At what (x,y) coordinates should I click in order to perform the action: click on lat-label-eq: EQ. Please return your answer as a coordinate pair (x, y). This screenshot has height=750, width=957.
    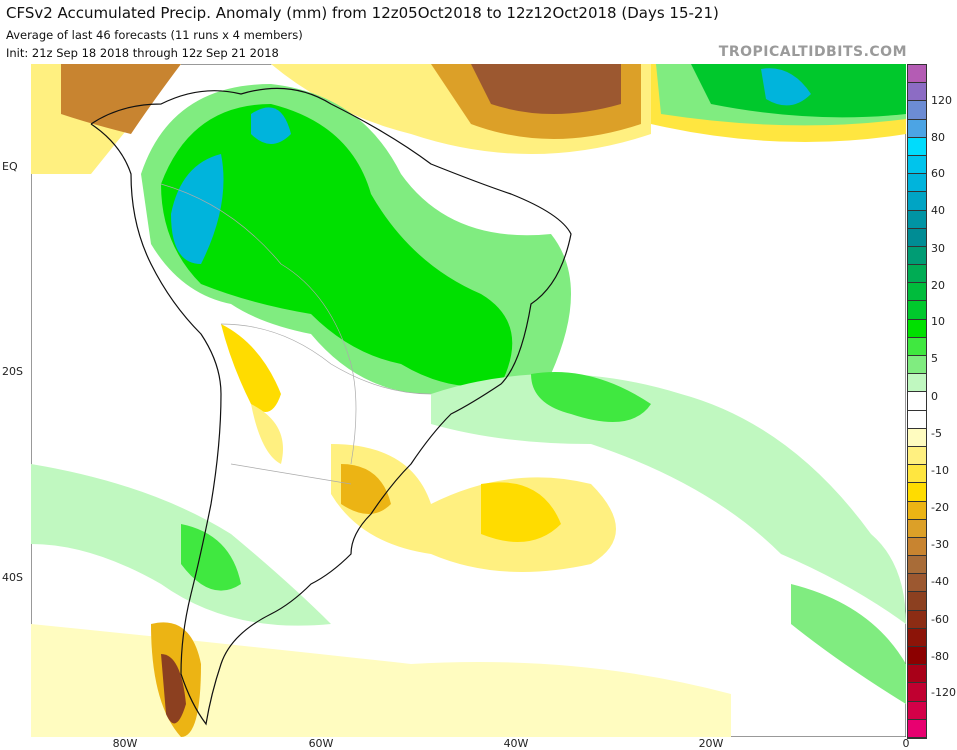
    Looking at the image, I should click on (10, 166).